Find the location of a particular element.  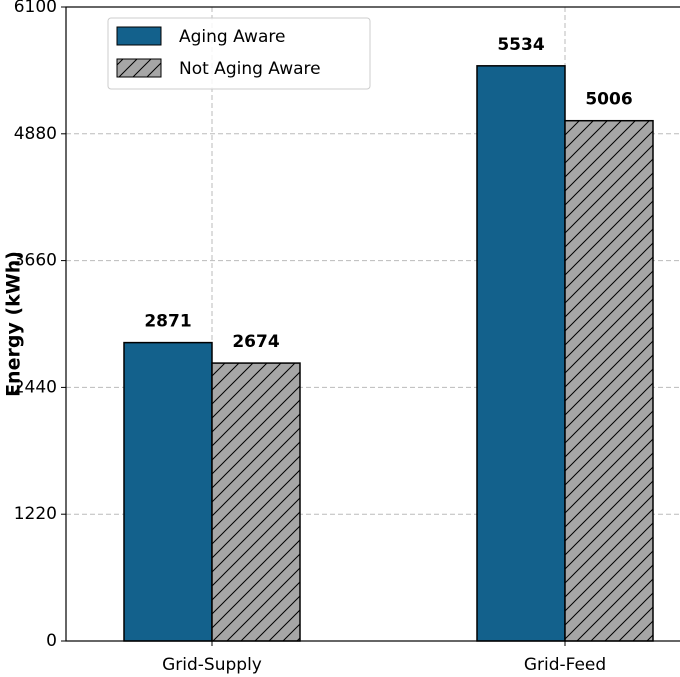

data-label: 5006 is located at coordinates (608, 100).